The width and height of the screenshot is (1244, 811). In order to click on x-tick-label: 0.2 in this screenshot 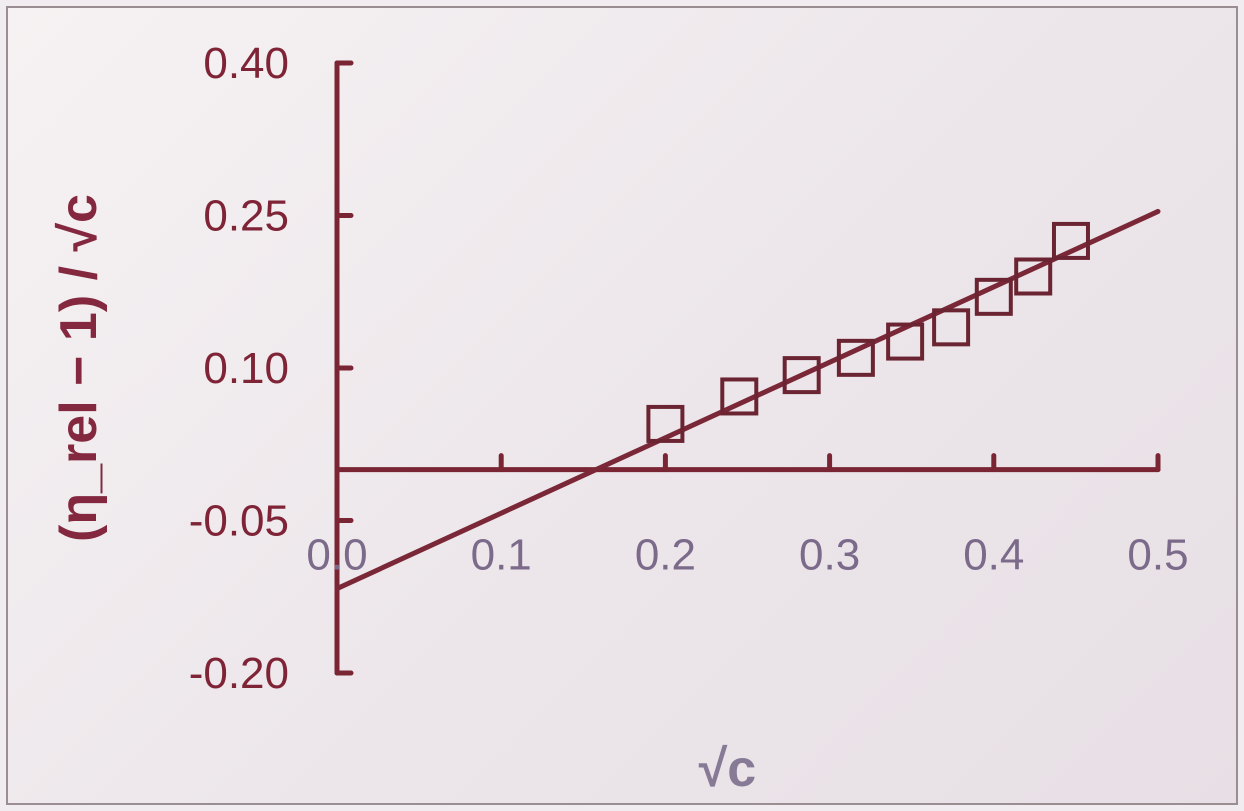, I will do `click(665, 555)`.